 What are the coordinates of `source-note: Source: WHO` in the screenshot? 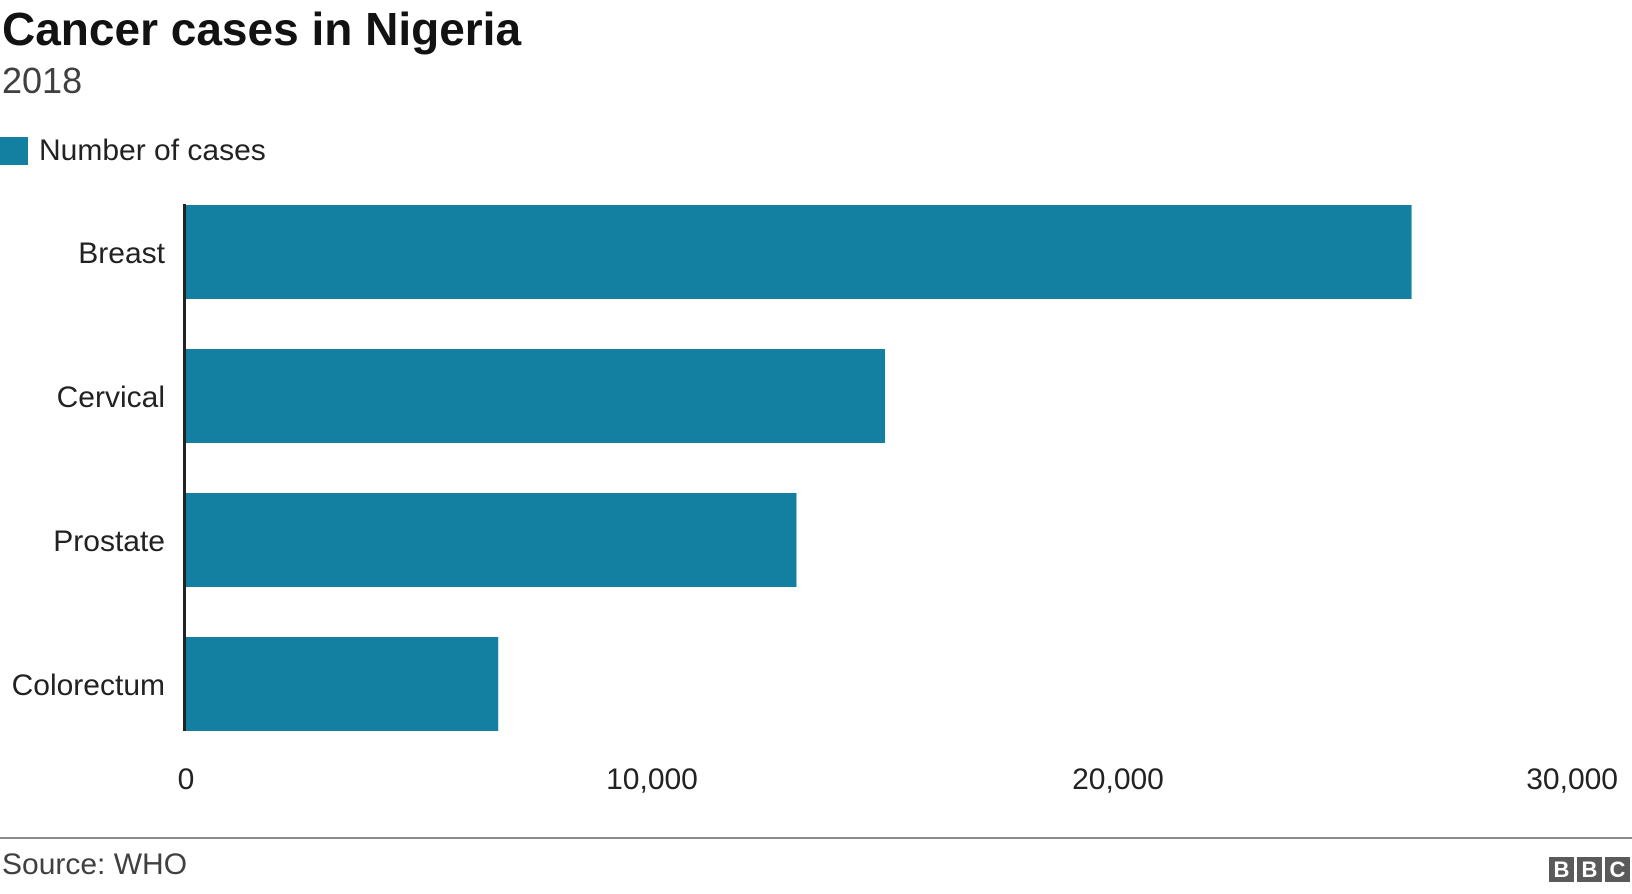 It's located at (95, 864).